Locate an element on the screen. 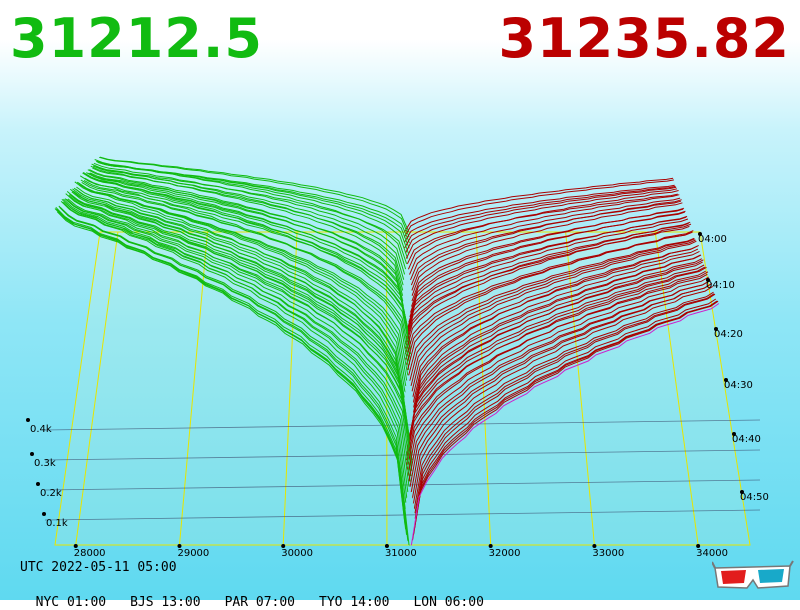 The image size is (800, 610). depth-tick-label: 0.4k is located at coordinates (41, 429).